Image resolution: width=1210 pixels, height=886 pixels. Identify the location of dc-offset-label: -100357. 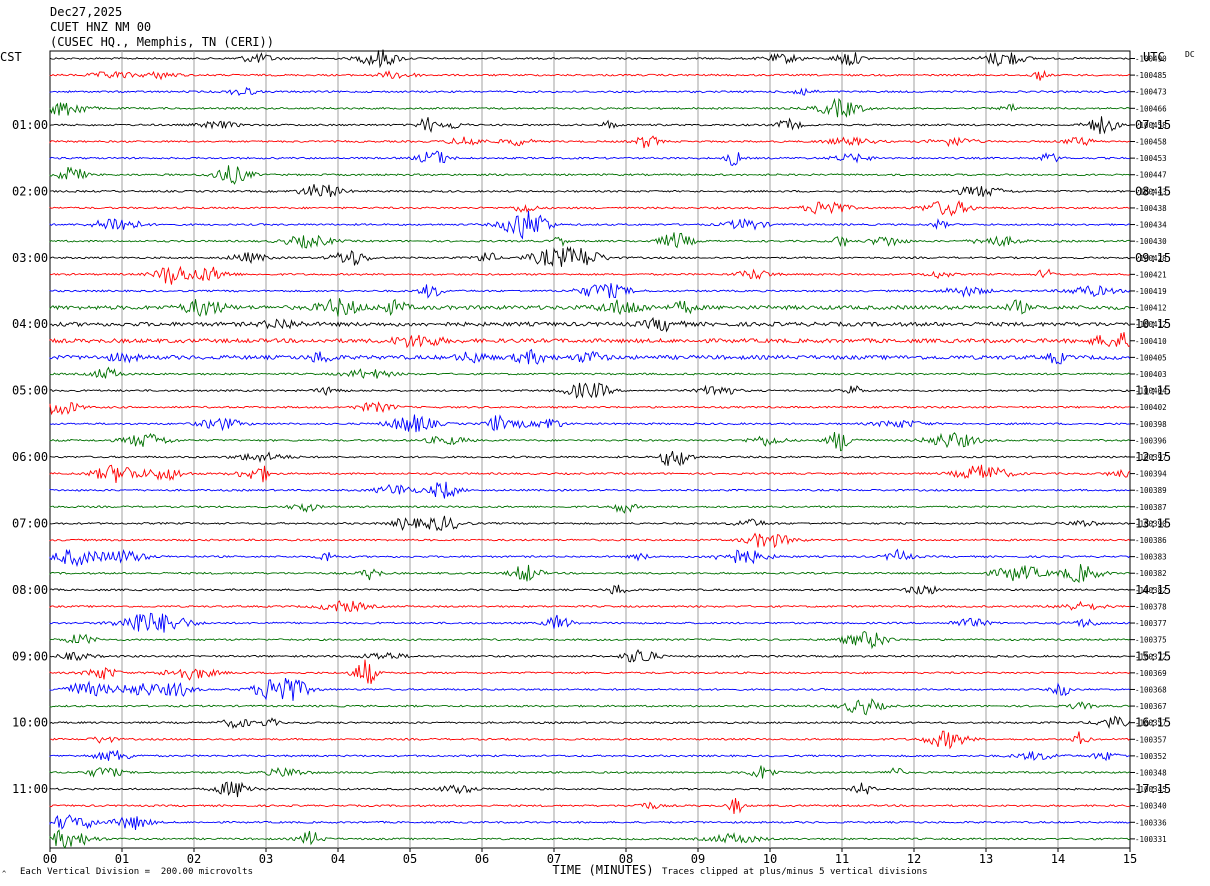
(1151, 723).